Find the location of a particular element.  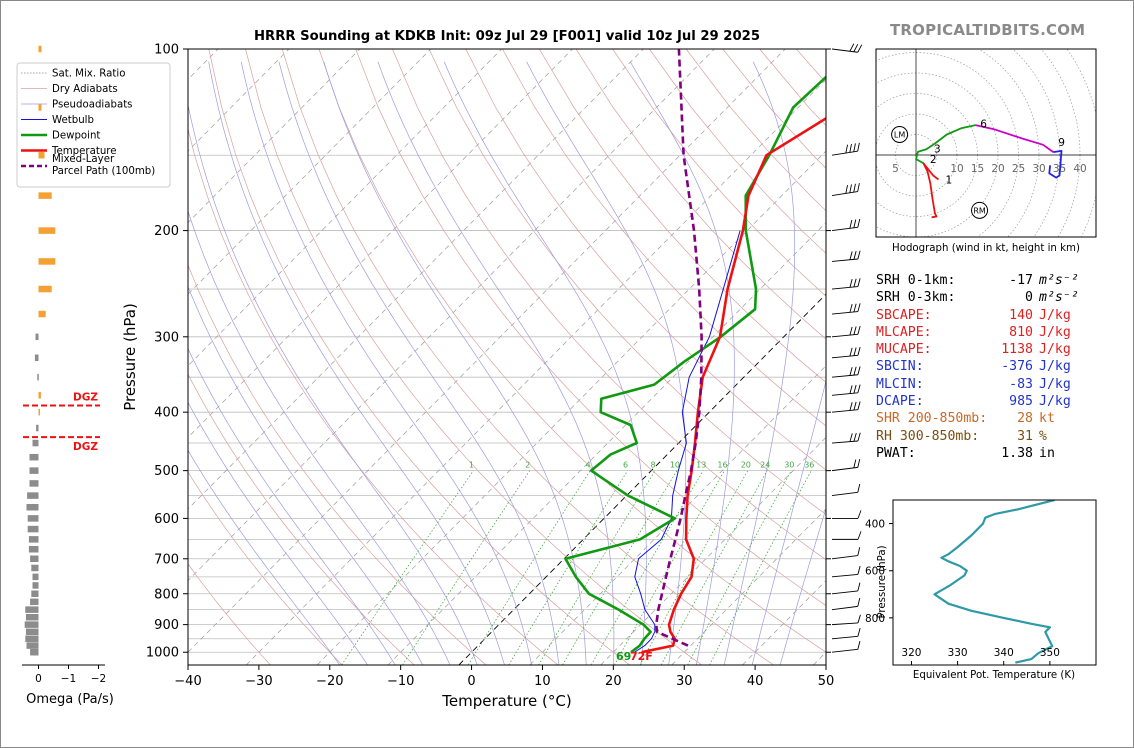

mixing-ratio-label: 20 is located at coordinates (746, 465).